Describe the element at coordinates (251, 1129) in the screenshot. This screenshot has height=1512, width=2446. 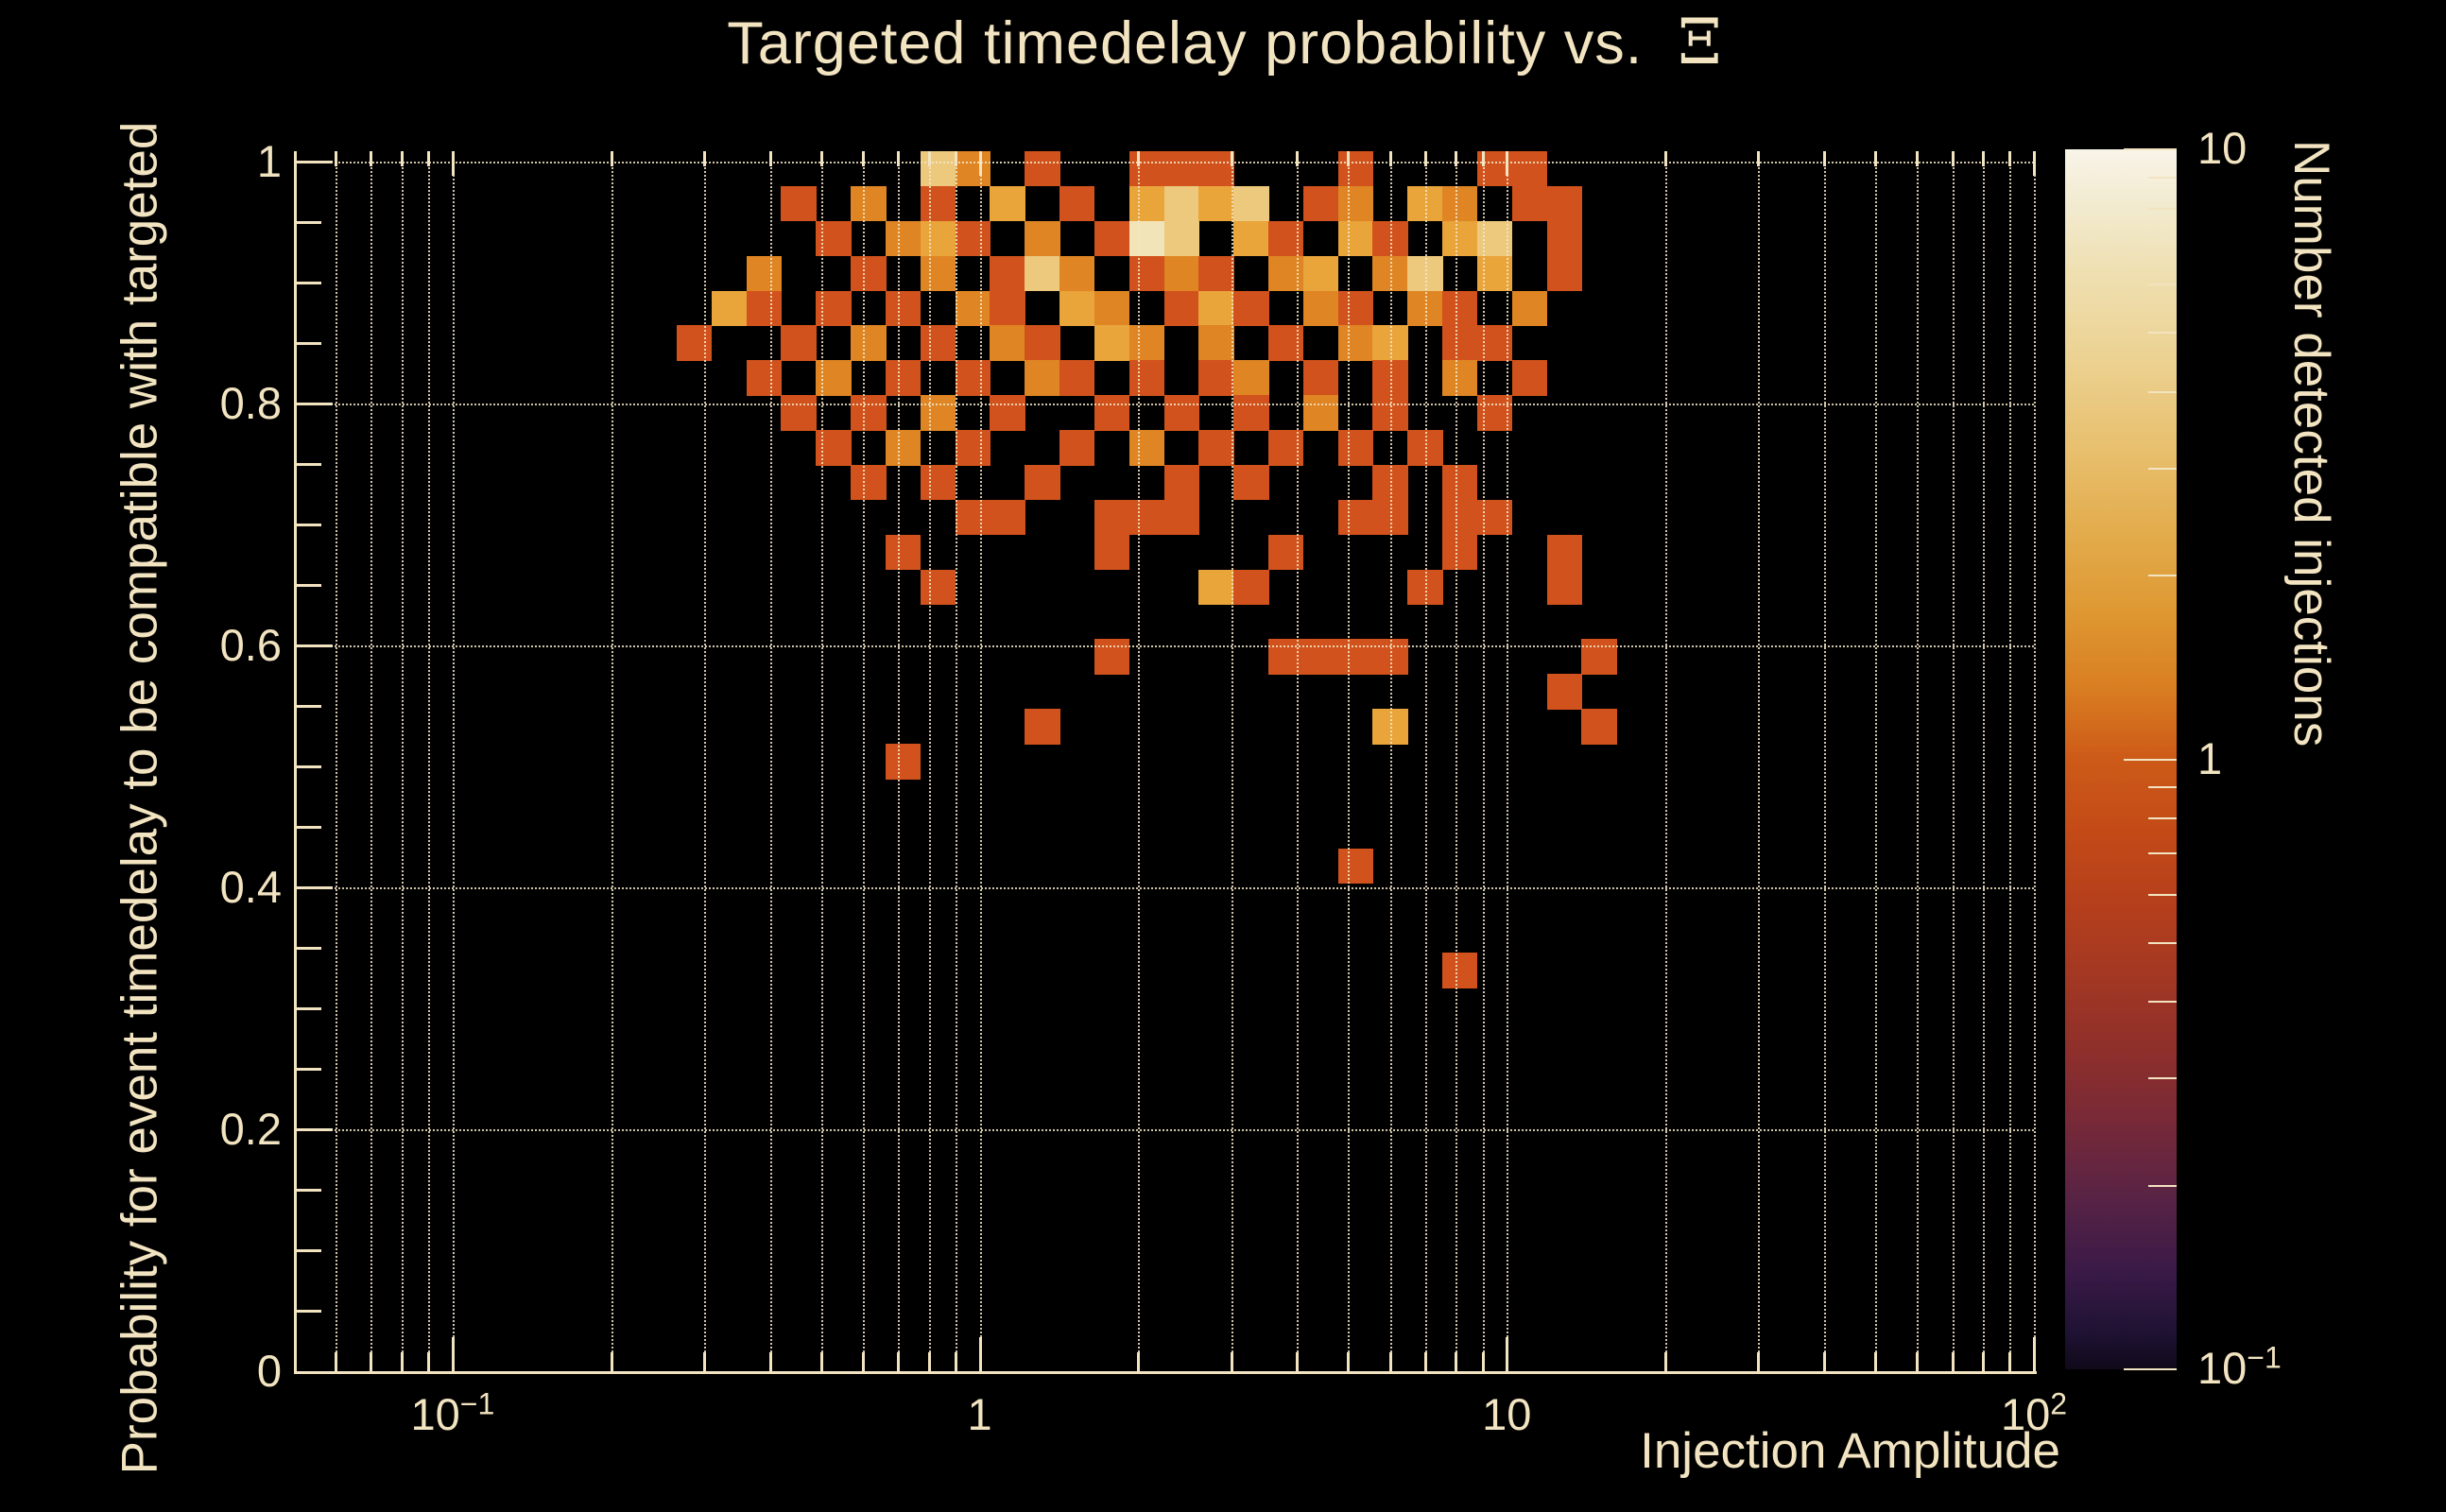
I see `y-tick-label: 0.2` at that location.